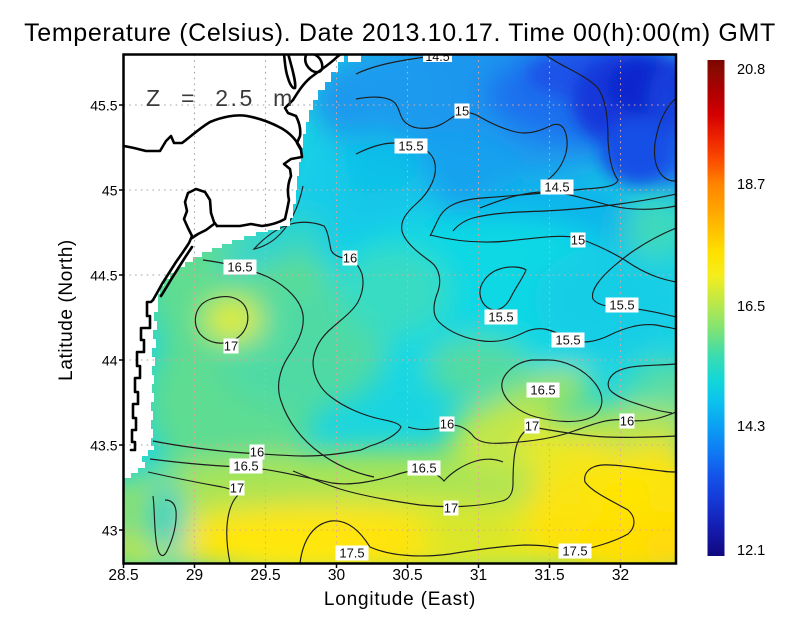 Image resolution: width=800 pixels, height=618 pixels. Describe the element at coordinates (110, 531) in the screenshot. I see `svg-text: 43` at that location.